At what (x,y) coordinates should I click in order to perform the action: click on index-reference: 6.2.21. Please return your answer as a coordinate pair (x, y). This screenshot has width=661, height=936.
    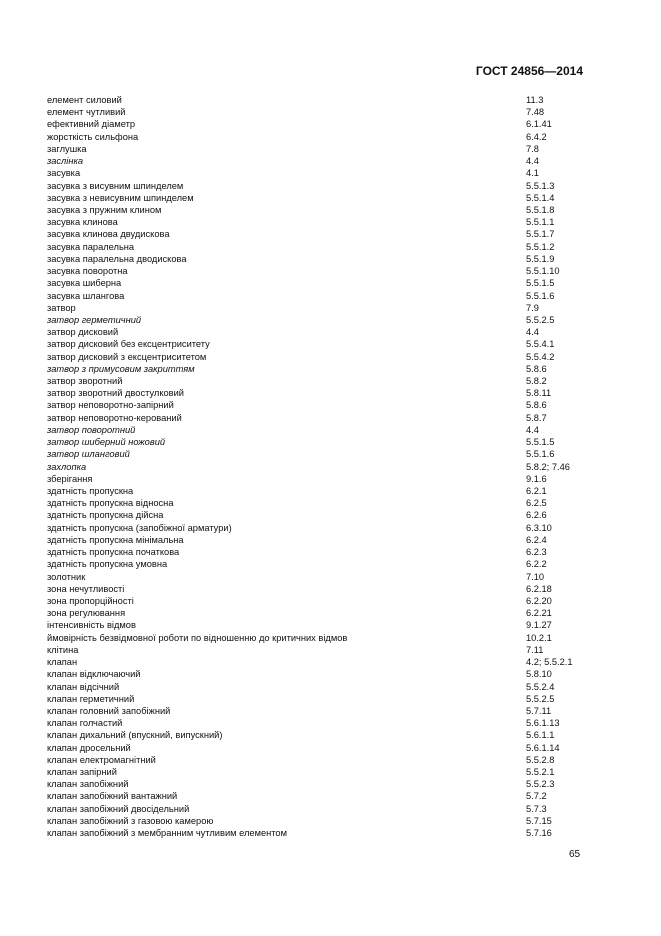
    Looking at the image, I should click on (539, 613).